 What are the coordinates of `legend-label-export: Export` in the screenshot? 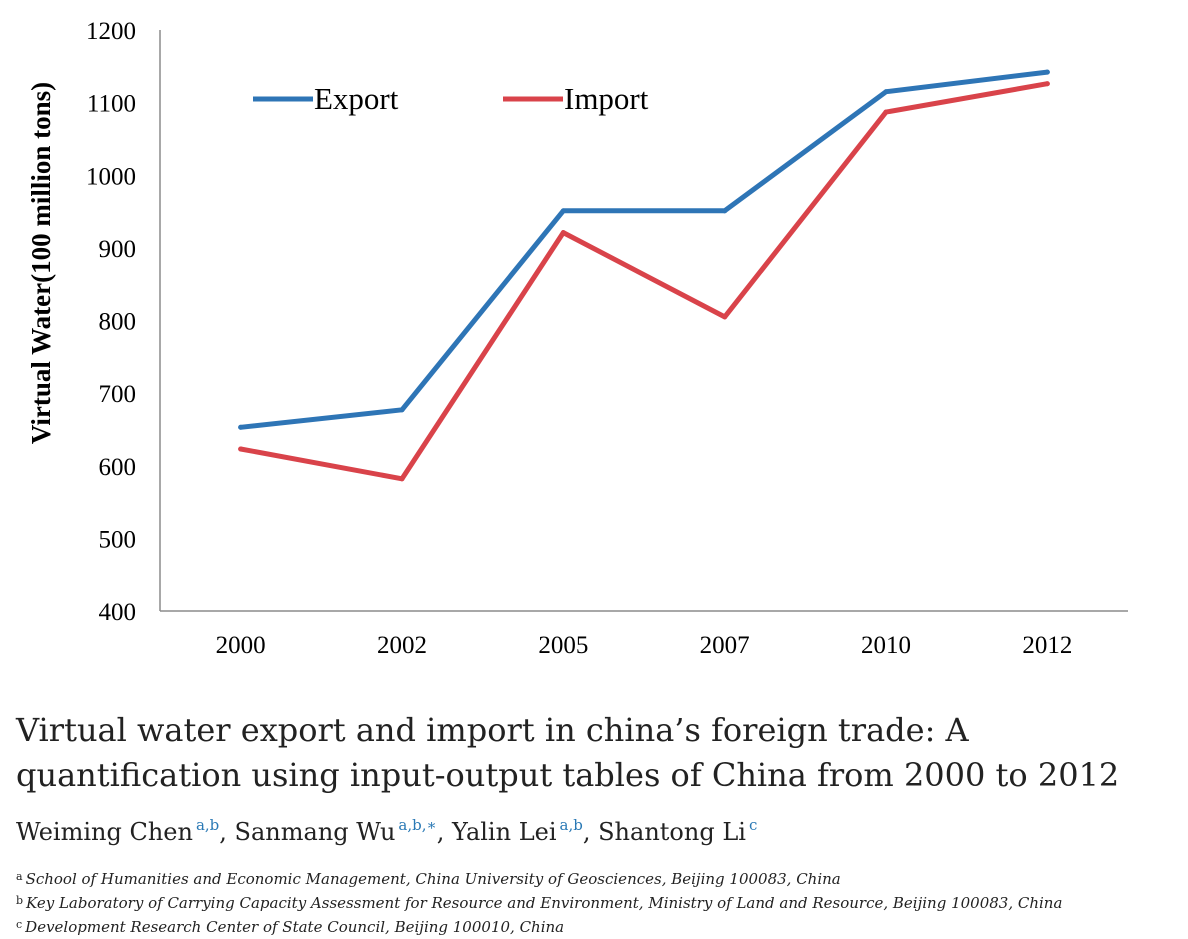 It's located at (356, 98).